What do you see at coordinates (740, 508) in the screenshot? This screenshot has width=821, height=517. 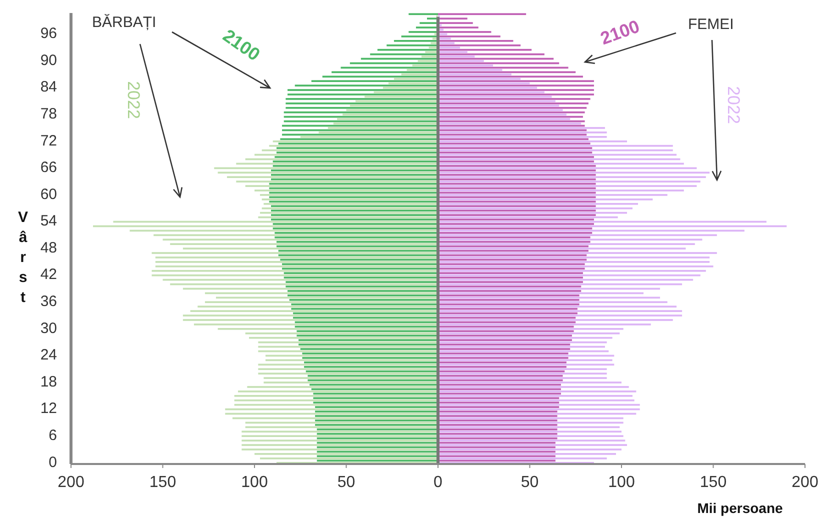 I see `x-axis-title: Mii persoane` at bounding box center [740, 508].